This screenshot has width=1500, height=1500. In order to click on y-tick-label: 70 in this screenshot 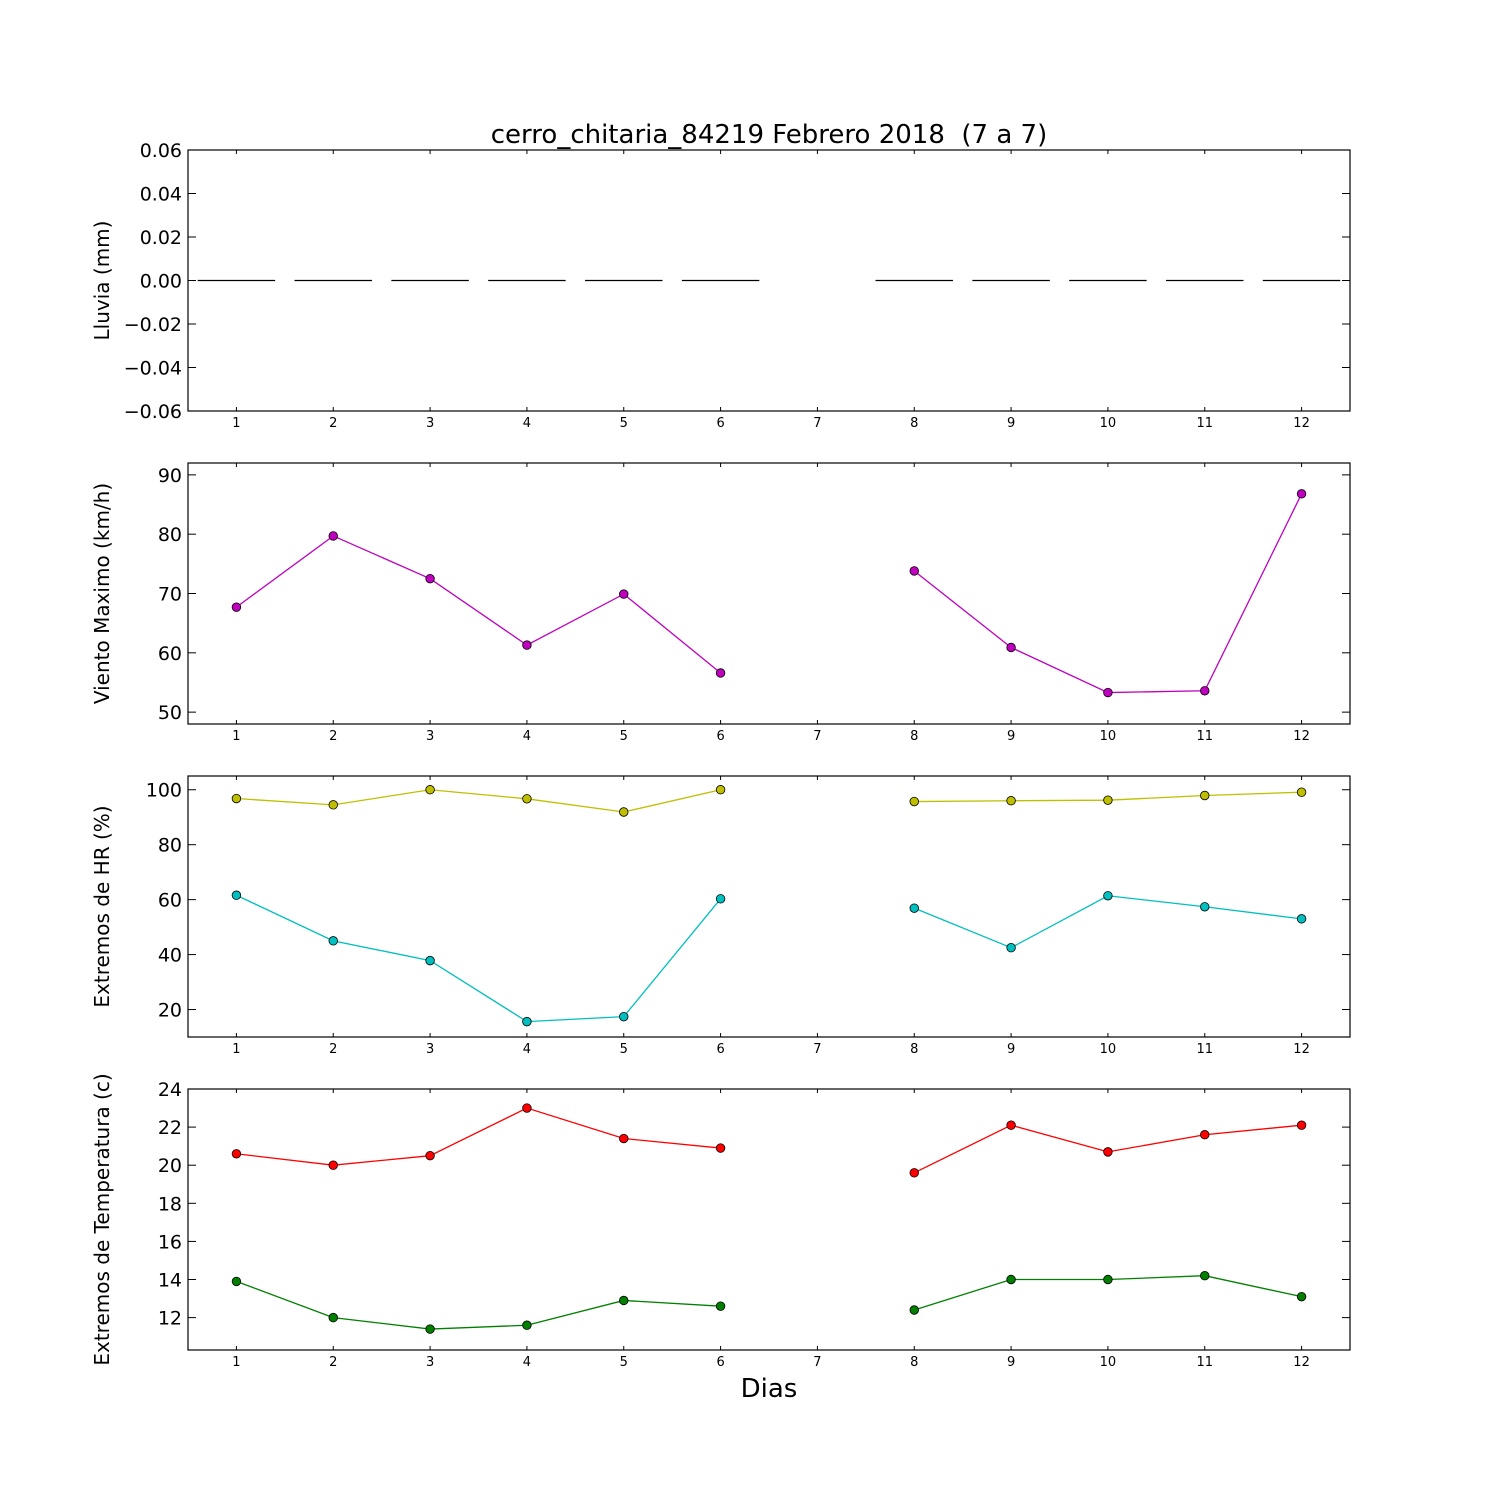, I will do `click(170, 595)`.